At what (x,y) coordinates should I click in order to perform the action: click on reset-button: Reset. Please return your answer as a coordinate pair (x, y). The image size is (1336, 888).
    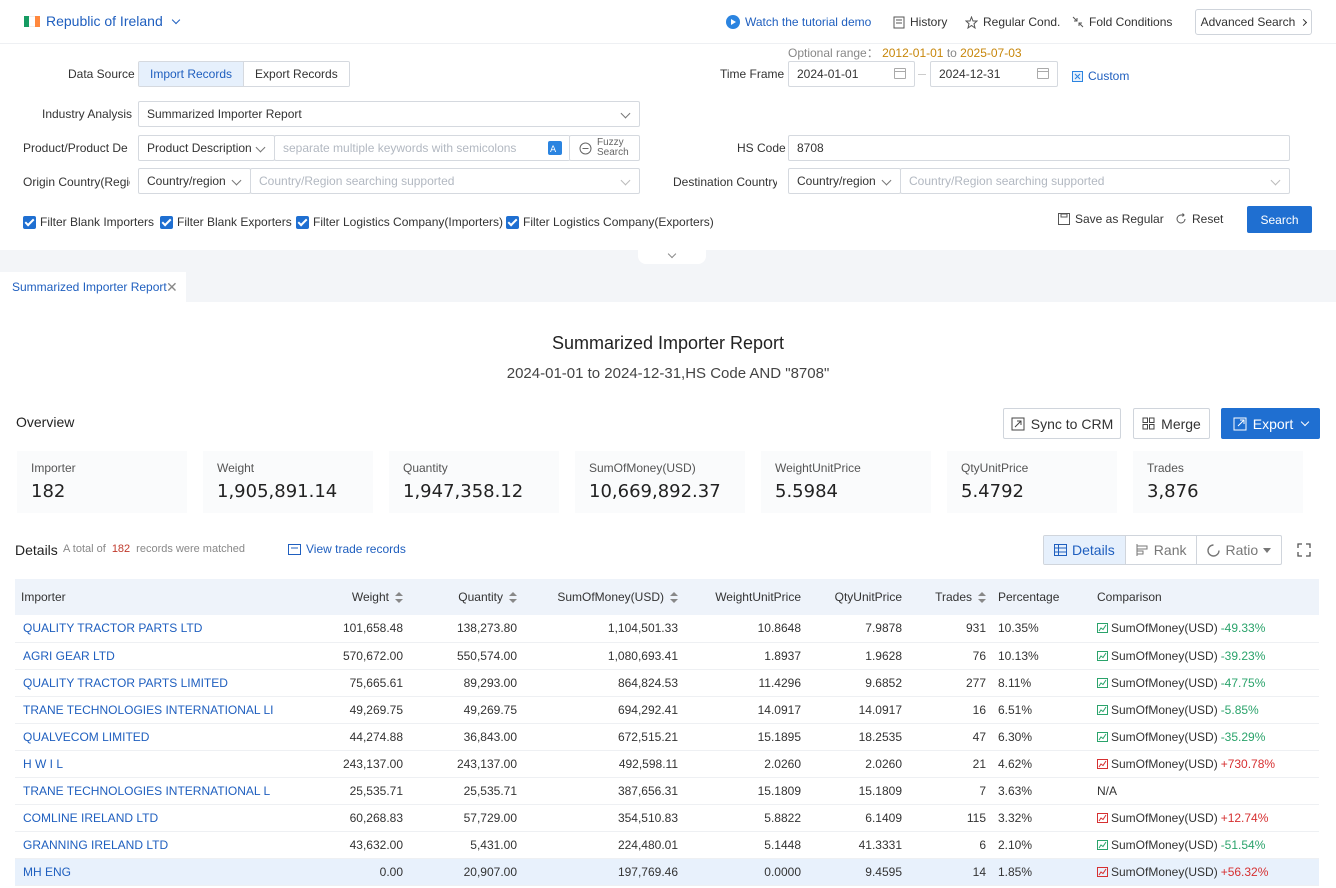
    Looking at the image, I should click on (1199, 219).